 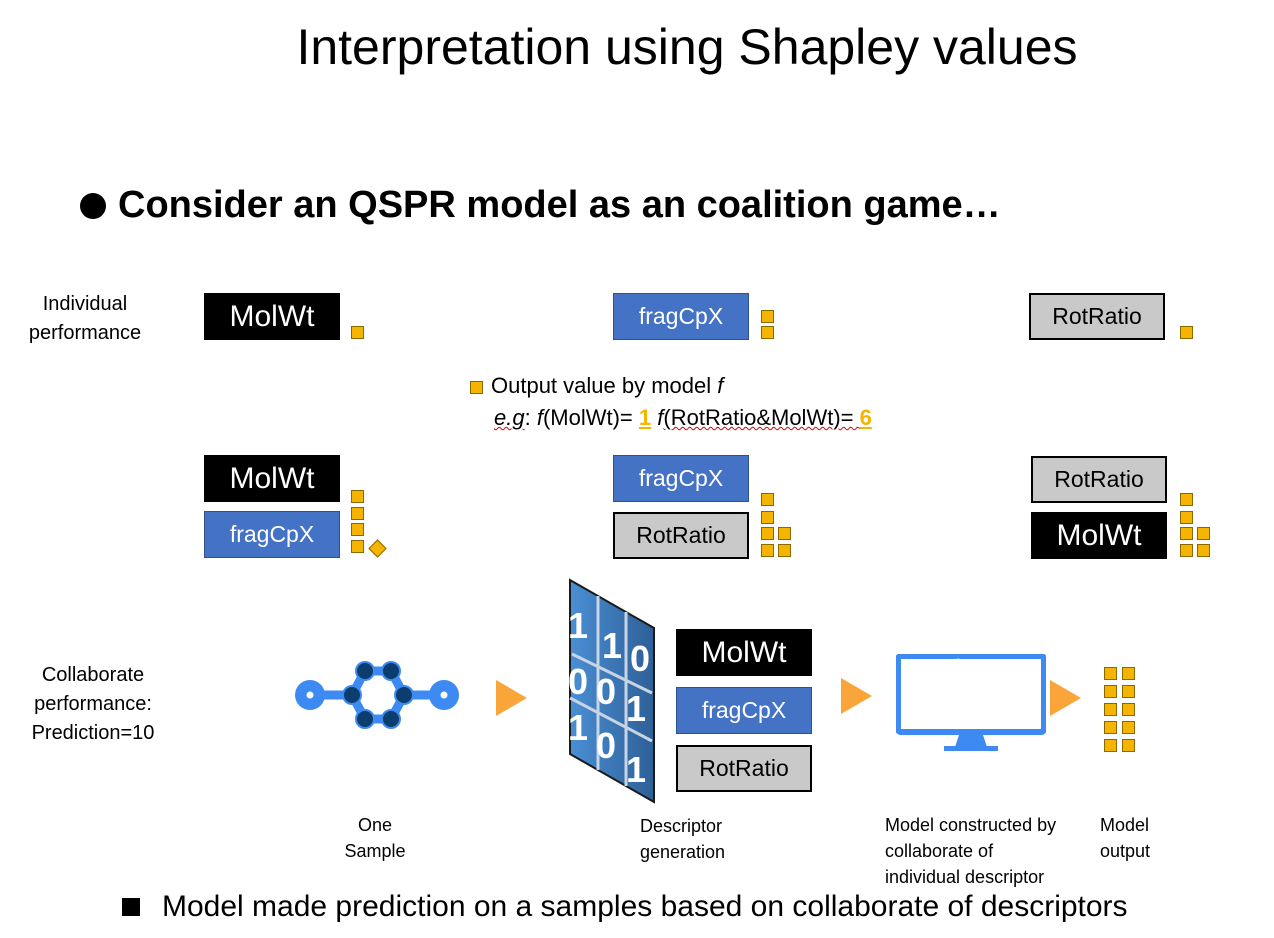 I want to click on label-line: performance:, so click(x=93, y=704).